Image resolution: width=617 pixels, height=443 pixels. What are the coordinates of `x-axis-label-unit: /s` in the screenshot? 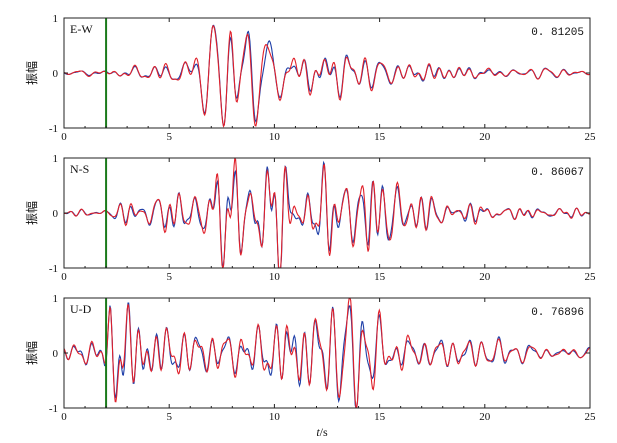 It's located at (324, 432).